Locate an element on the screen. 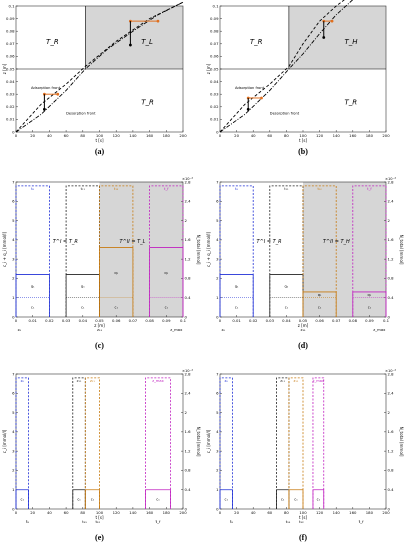 The image size is (406, 550). x-sub-label: z₁₁ is located at coordinates (100, 329).